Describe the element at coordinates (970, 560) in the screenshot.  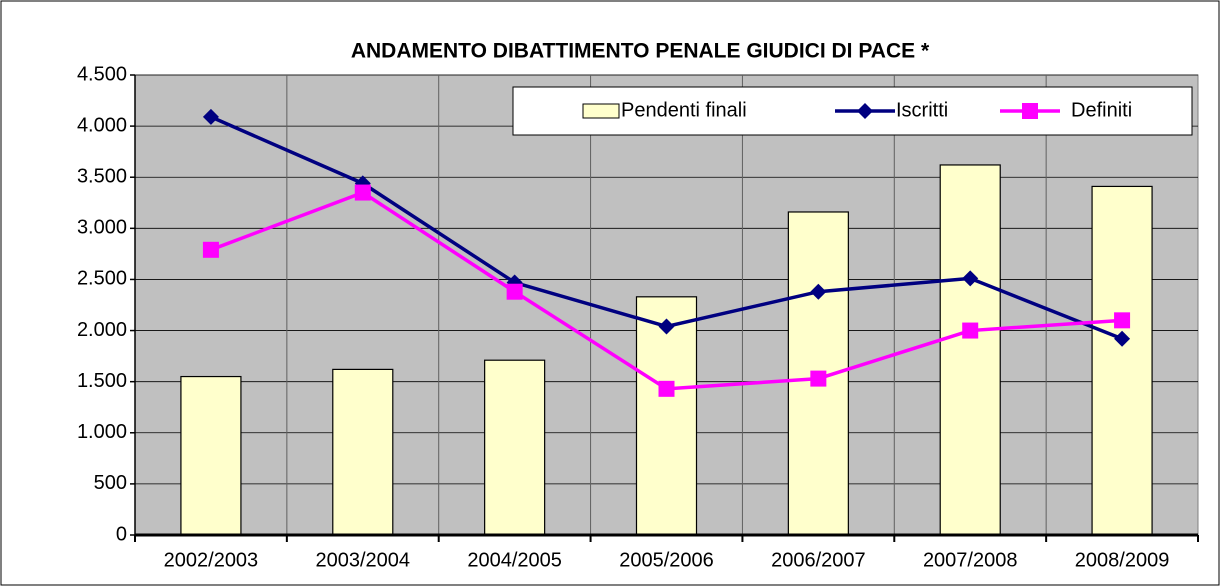
I see `x-tick-label: 2007/2008` at that location.